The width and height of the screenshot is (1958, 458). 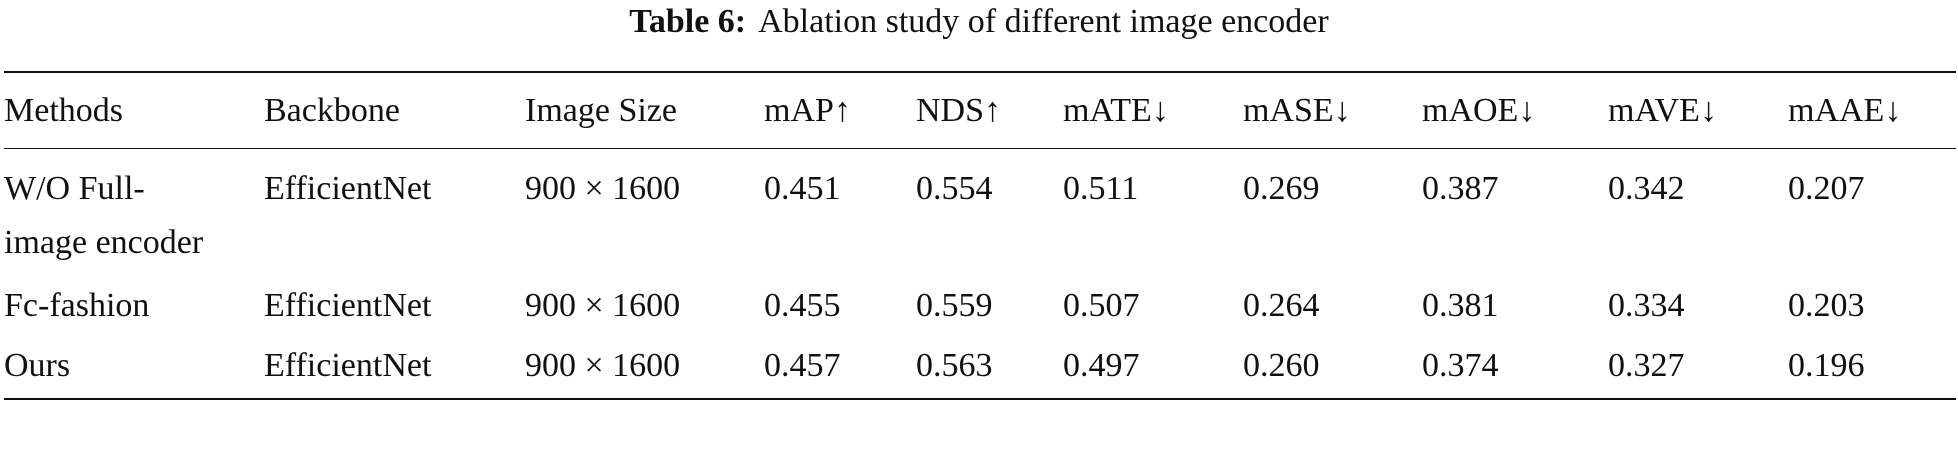 What do you see at coordinates (601, 110) in the screenshot?
I see `header-cell: Image Size` at bounding box center [601, 110].